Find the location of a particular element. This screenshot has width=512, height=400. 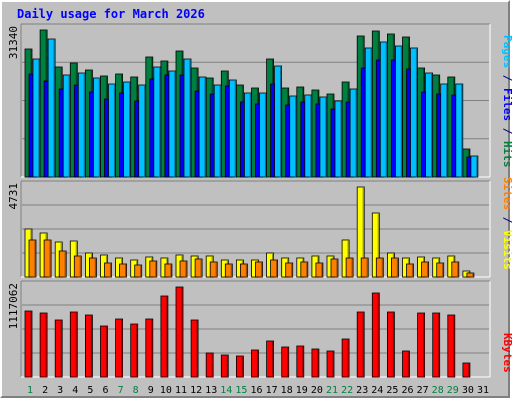

x-tick-label-day-10: 10 is located at coordinates (166, 390).